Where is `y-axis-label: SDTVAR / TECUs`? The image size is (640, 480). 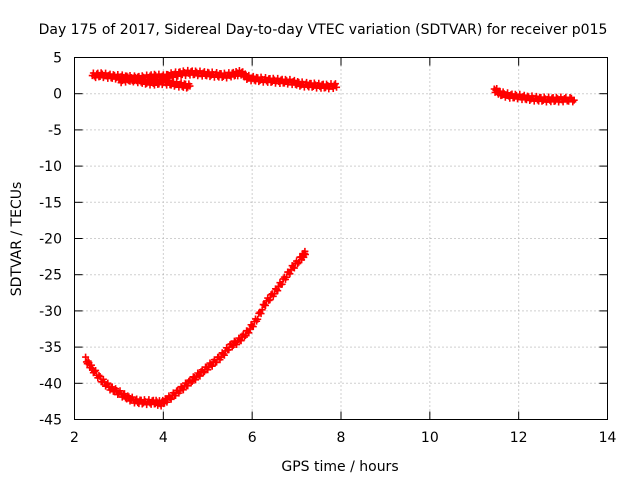 y-axis-label: SDTVAR / TECUs is located at coordinates (17, 239).